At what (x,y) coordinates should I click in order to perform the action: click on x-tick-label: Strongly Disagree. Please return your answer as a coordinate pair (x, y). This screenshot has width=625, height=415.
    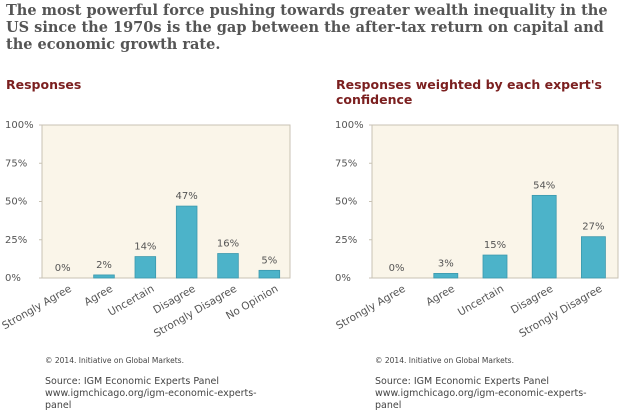
    Looking at the image, I should click on (560, 311).